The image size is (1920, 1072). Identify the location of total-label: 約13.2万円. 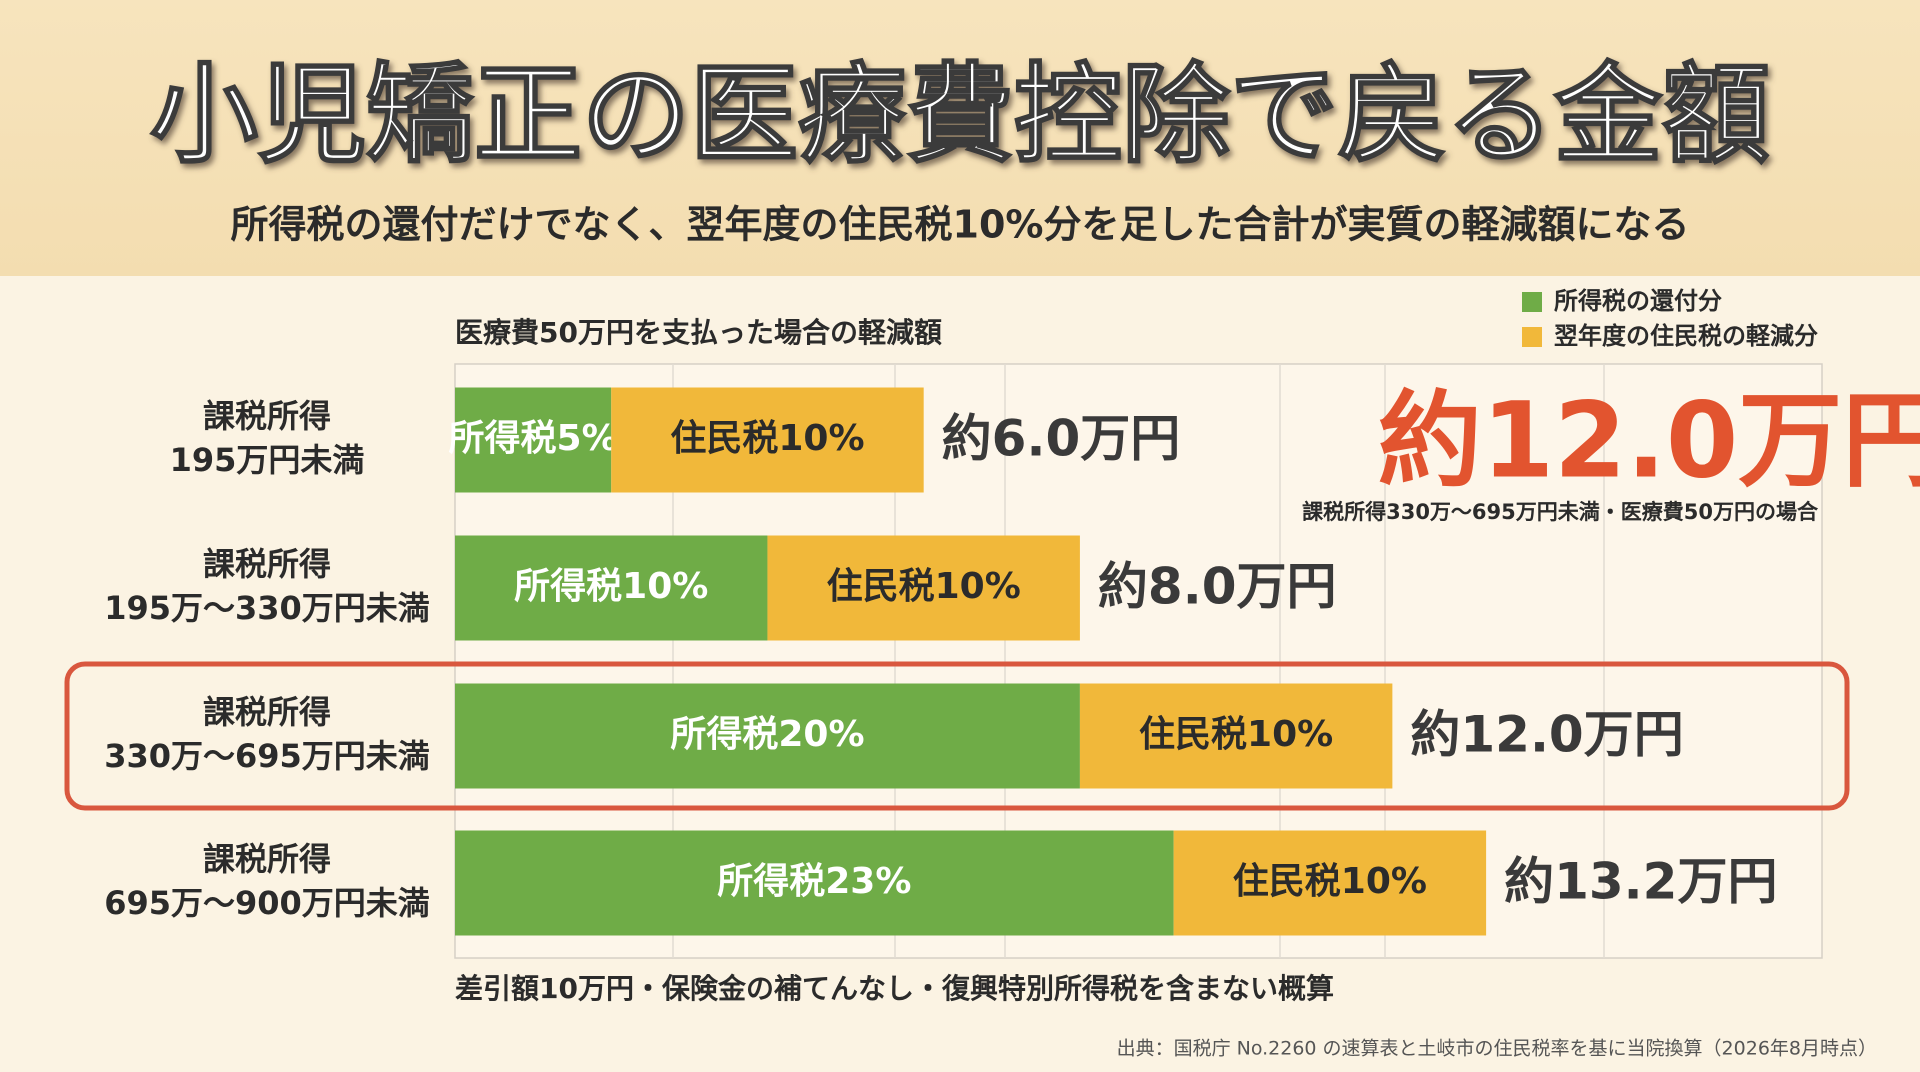
(1640, 882).